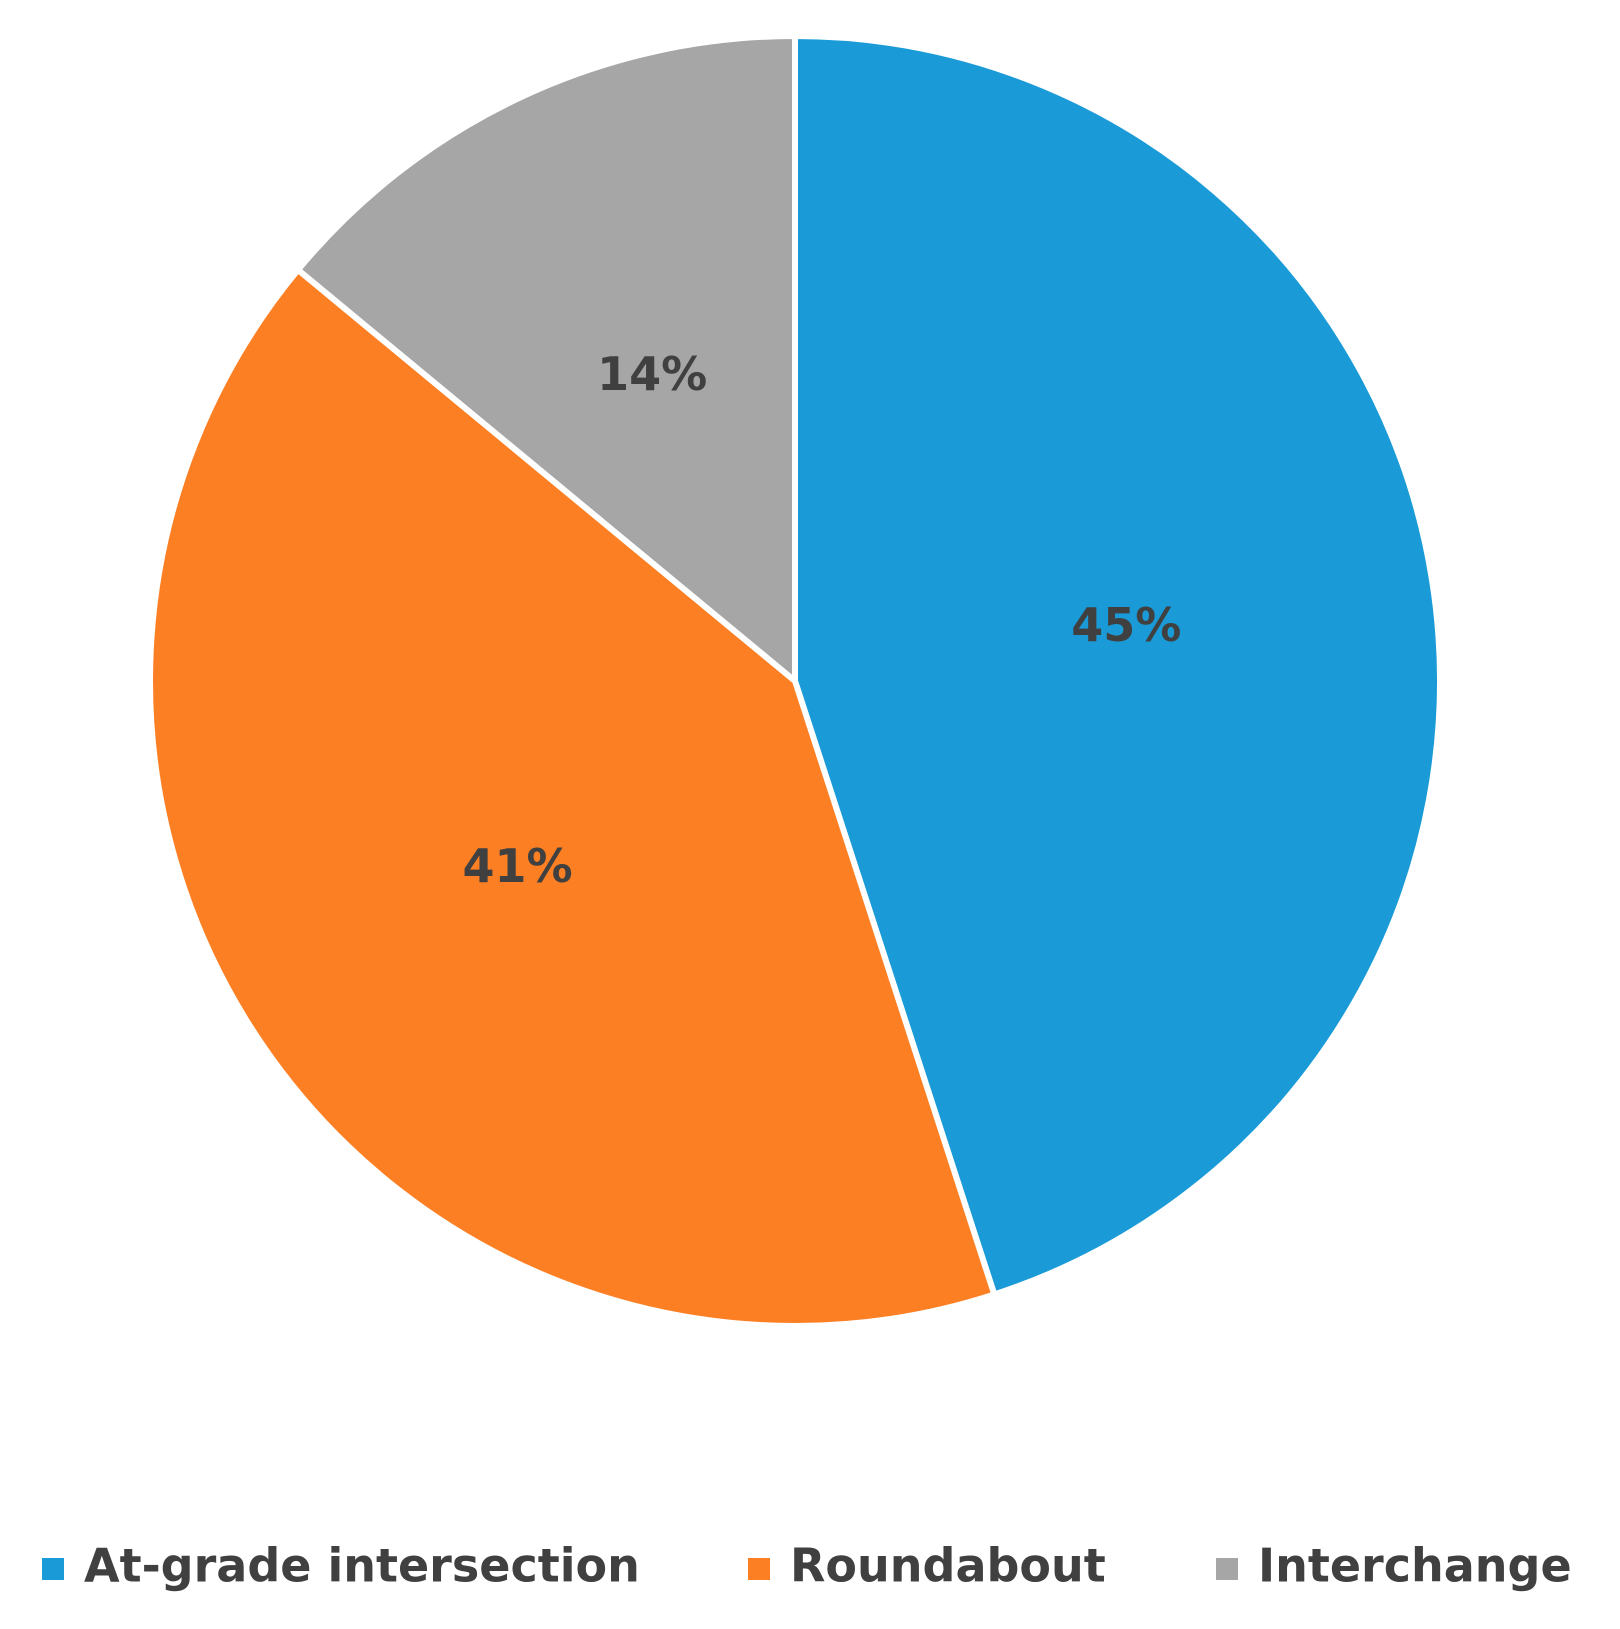 The image size is (1620, 1629). Describe the element at coordinates (362, 1566) in the screenshot. I see `legend-label: At-grade intersection` at that location.